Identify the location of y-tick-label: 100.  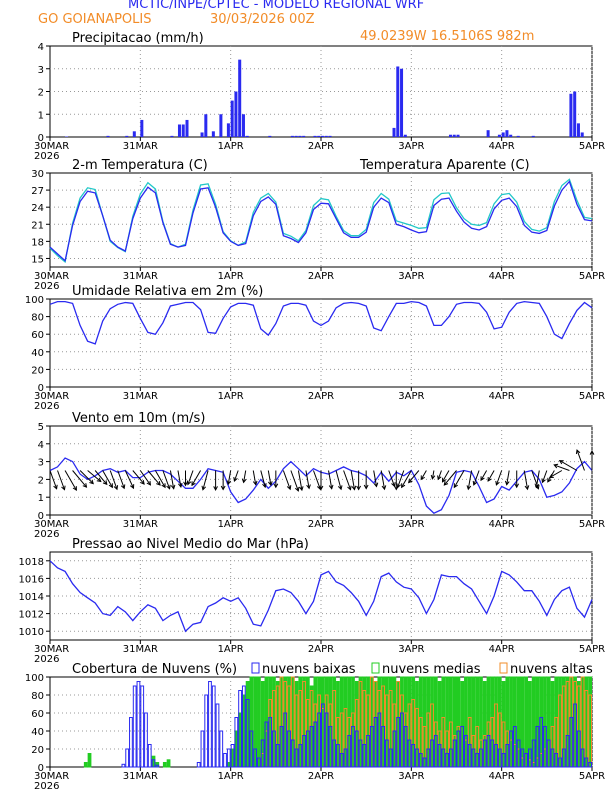
(34, 300).